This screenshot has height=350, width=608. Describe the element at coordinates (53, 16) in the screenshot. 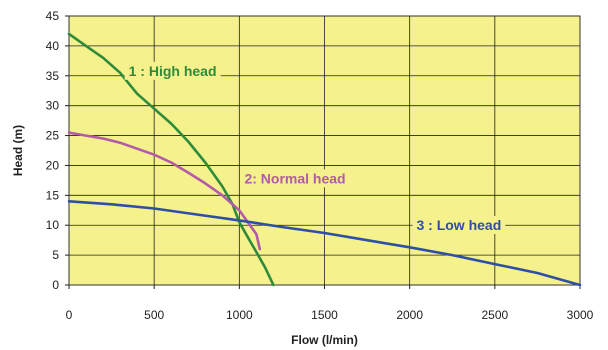

I see `y-tick-label: 45` at that location.